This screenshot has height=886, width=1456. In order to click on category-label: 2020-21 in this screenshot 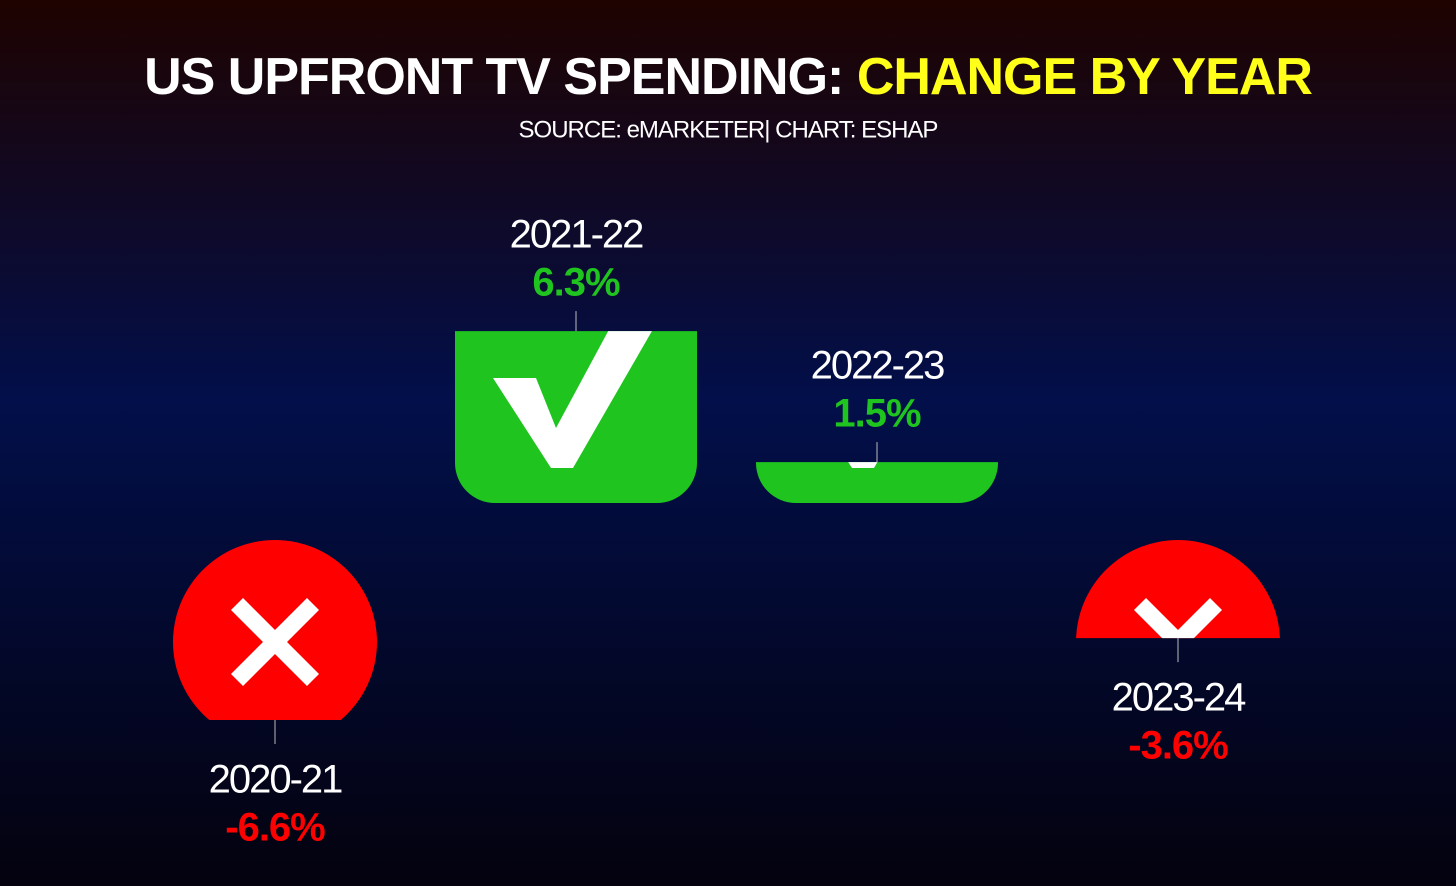, I will do `click(276, 780)`.